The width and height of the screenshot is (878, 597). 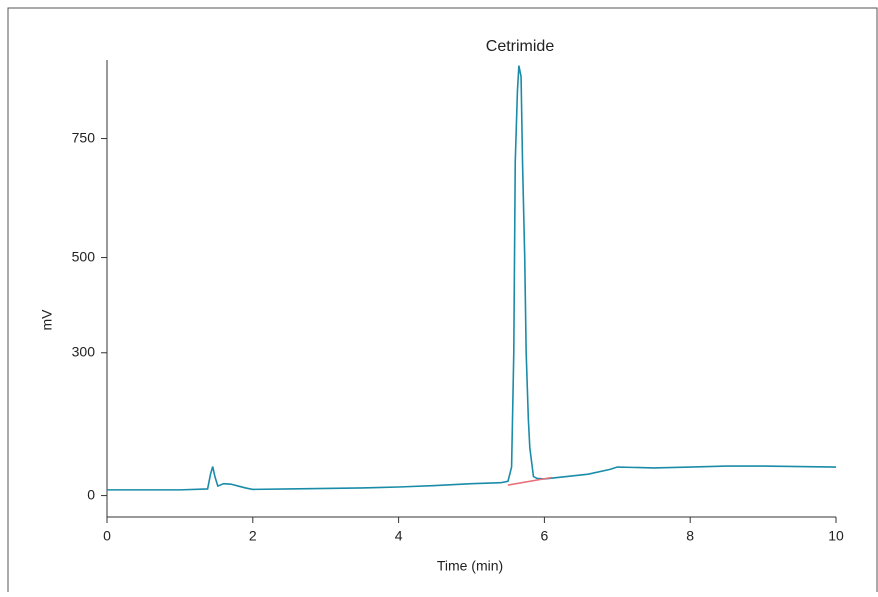 I want to click on x-tick-label: 2, so click(x=253, y=536).